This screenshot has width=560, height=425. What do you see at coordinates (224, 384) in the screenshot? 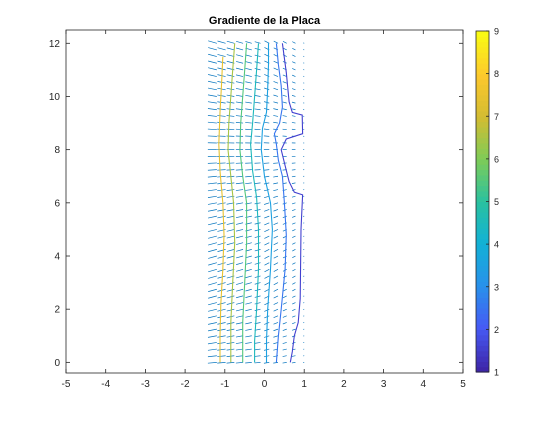
I see `x-tick-label: -1` at bounding box center [224, 384].